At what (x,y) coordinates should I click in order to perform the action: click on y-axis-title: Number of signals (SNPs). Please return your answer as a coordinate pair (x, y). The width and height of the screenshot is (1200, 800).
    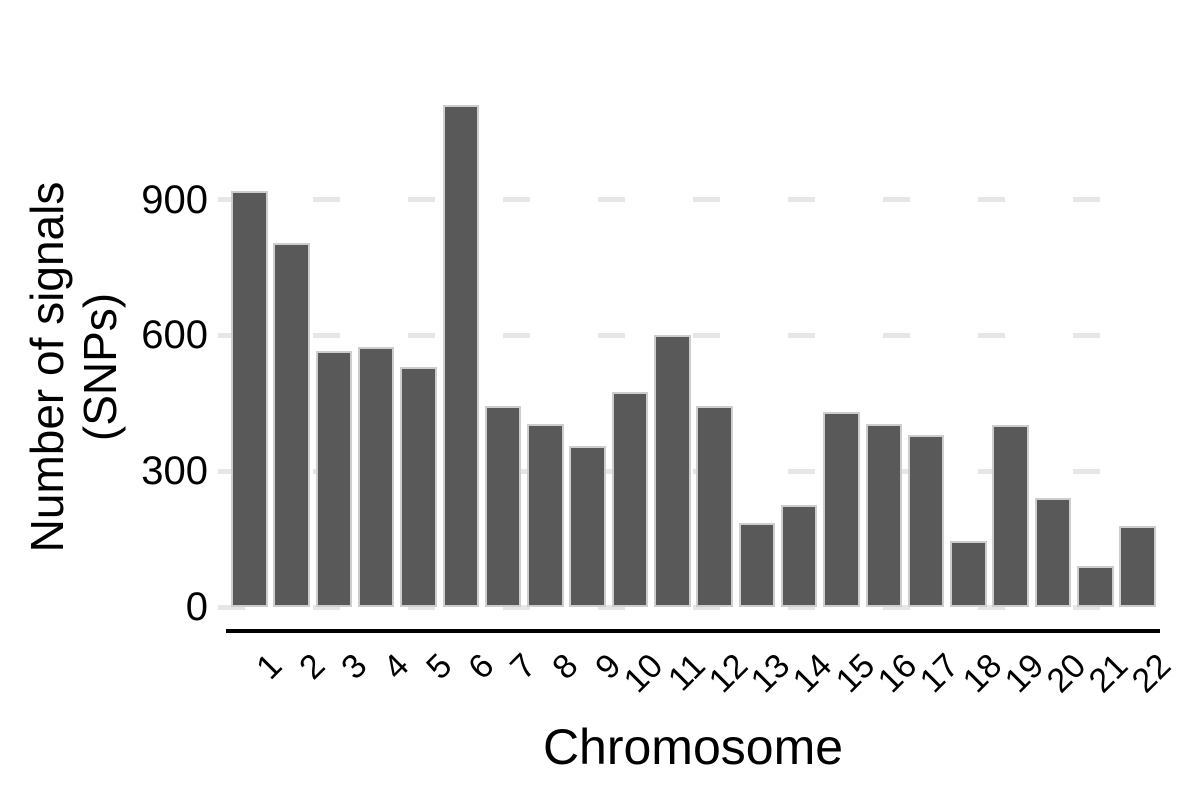
    Looking at the image, I should click on (74, 367).